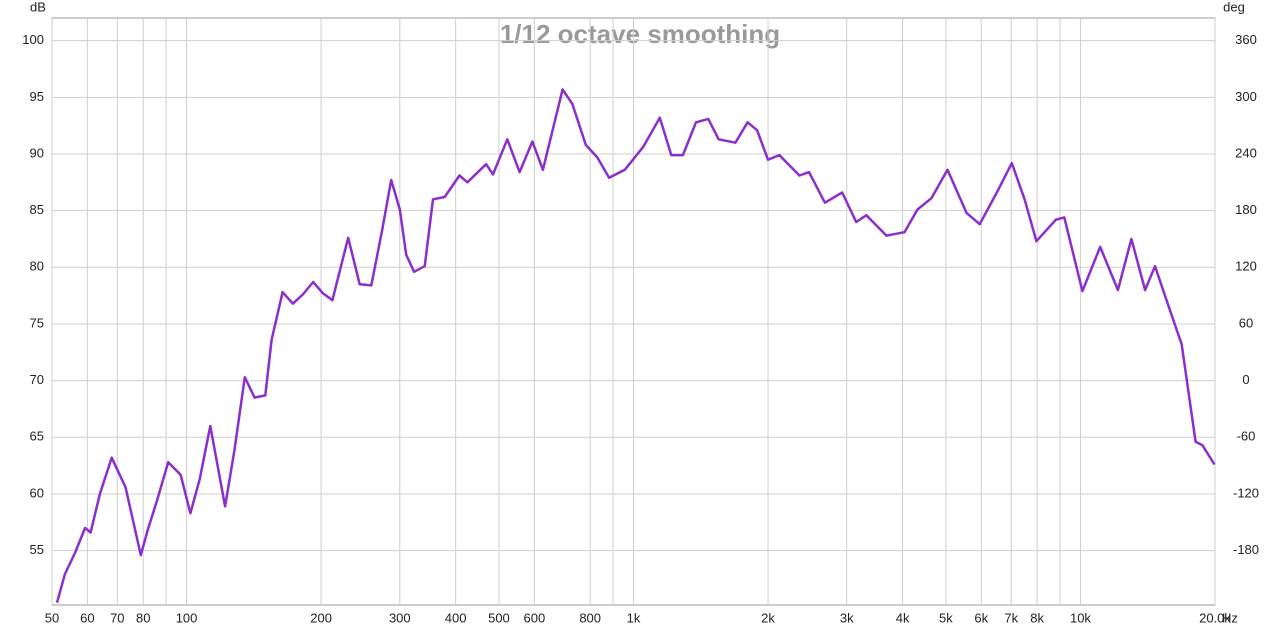  I want to click on x-tick-label: 500, so click(499, 617).